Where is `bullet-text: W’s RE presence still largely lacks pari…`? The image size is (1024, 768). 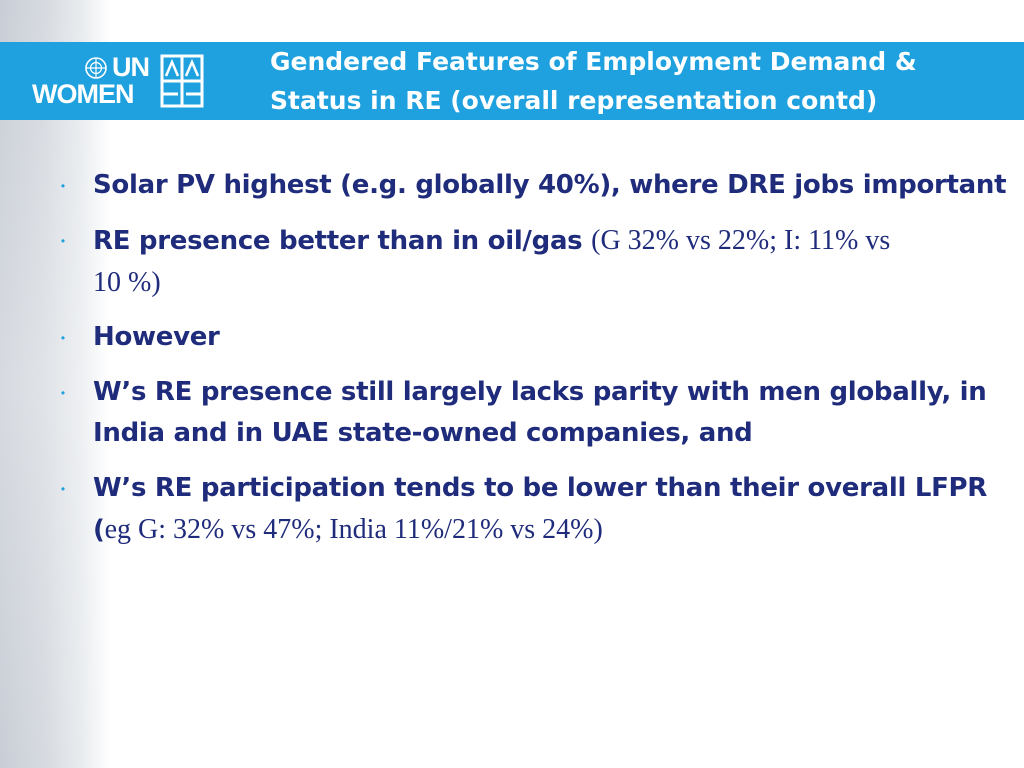
bullet-text: W’s RE presence still largely lacks pari… is located at coordinates (540, 392).